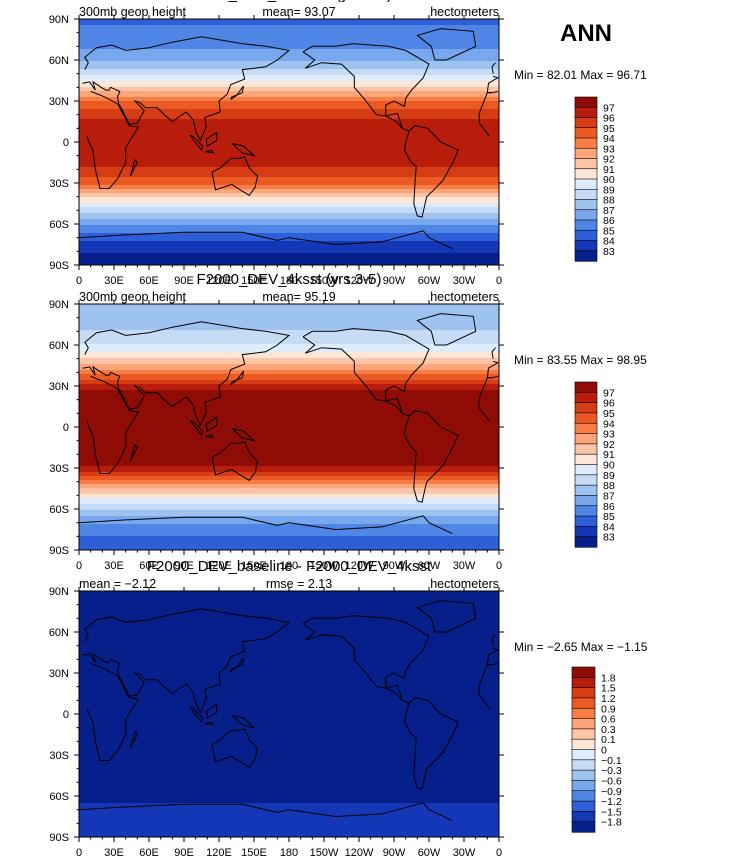 The width and height of the screenshot is (733, 864). Describe the element at coordinates (611, 771) in the screenshot. I see `colorbar-label: −0.3` at that location.